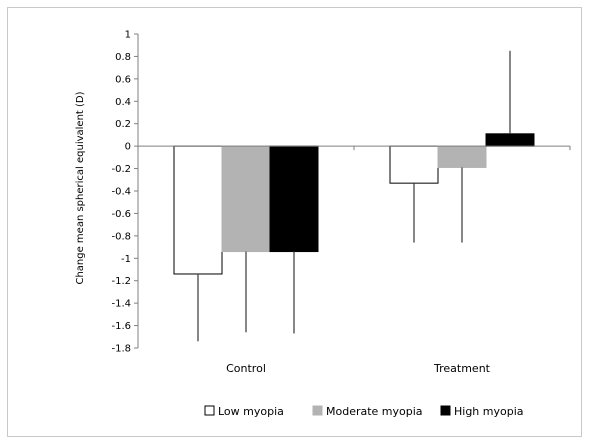  Describe the element at coordinates (123, 57) in the screenshot. I see `y-tick-label: 0.8` at that location.